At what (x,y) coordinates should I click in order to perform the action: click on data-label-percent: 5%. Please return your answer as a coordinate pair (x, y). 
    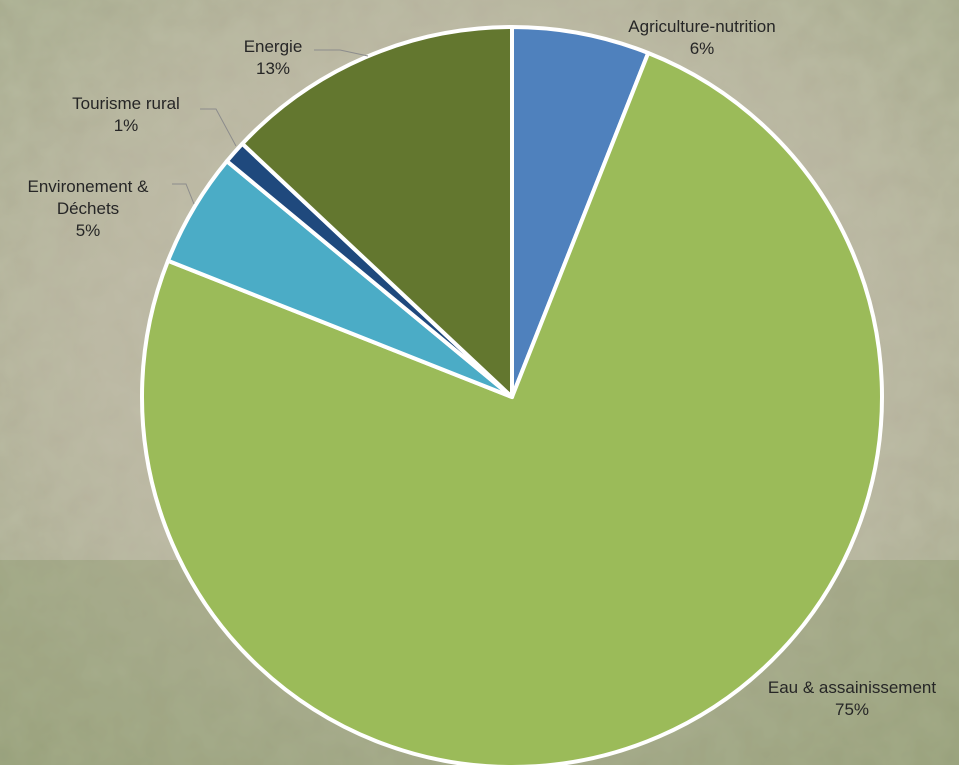
    Looking at the image, I should click on (88, 230).